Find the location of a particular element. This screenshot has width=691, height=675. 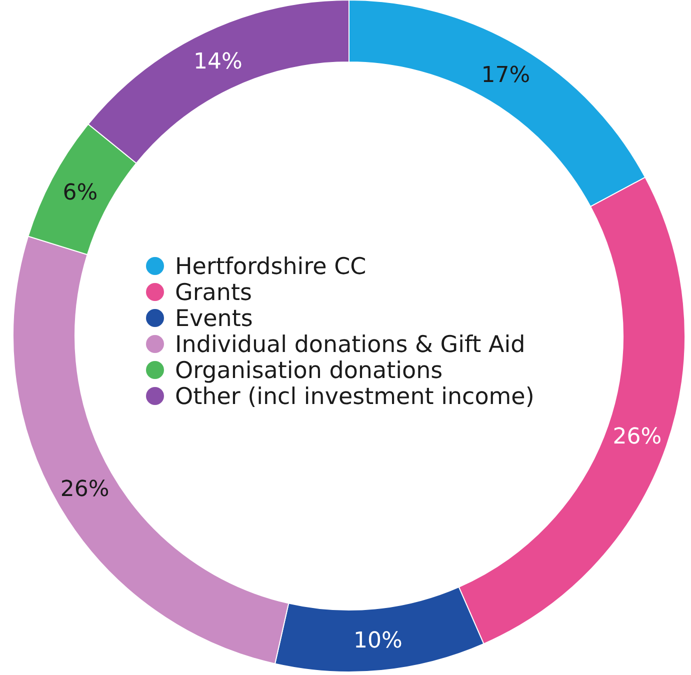

legend-label: Events is located at coordinates (214, 319).